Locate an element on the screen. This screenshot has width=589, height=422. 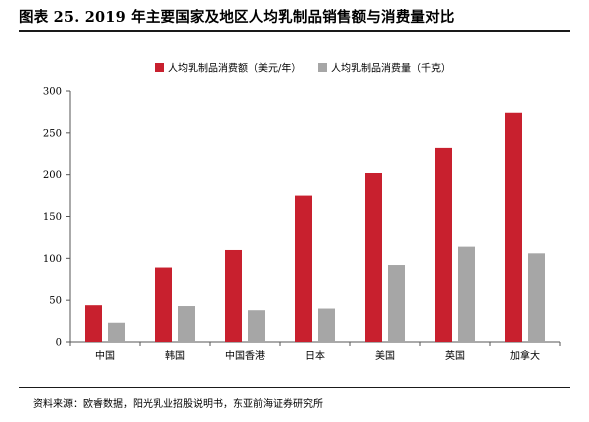
y-tick-label: 300 is located at coordinates (52, 92).